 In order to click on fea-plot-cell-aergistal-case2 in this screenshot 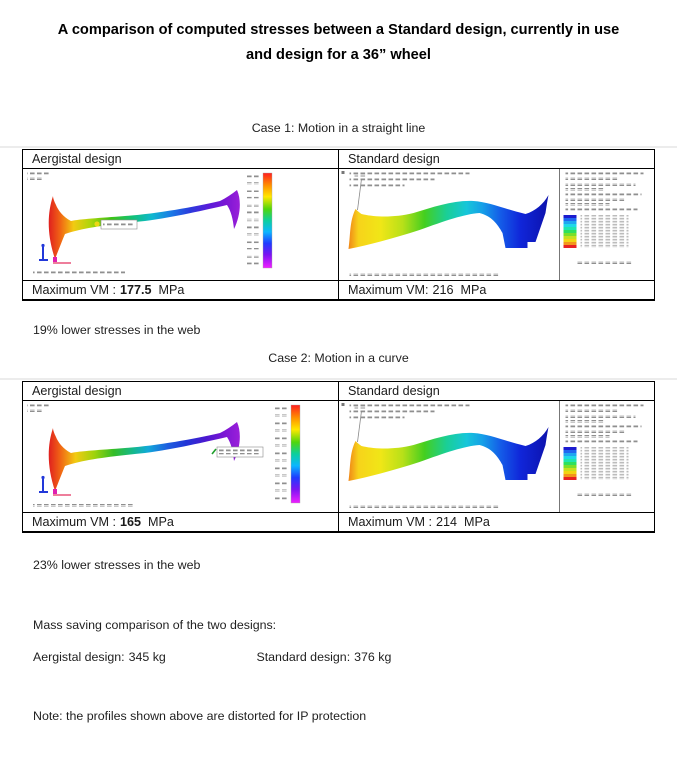, I will do `click(181, 456)`.